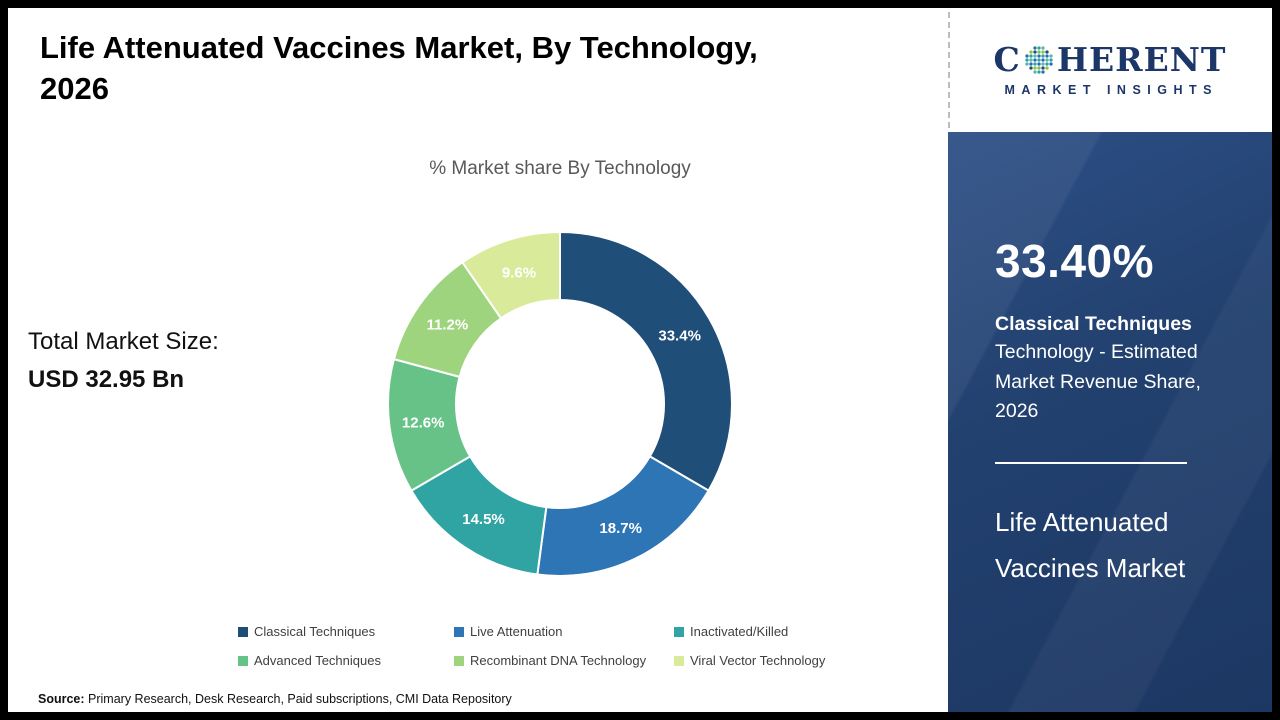  I want to click on segment-value-label: 33.4%, so click(679, 336).